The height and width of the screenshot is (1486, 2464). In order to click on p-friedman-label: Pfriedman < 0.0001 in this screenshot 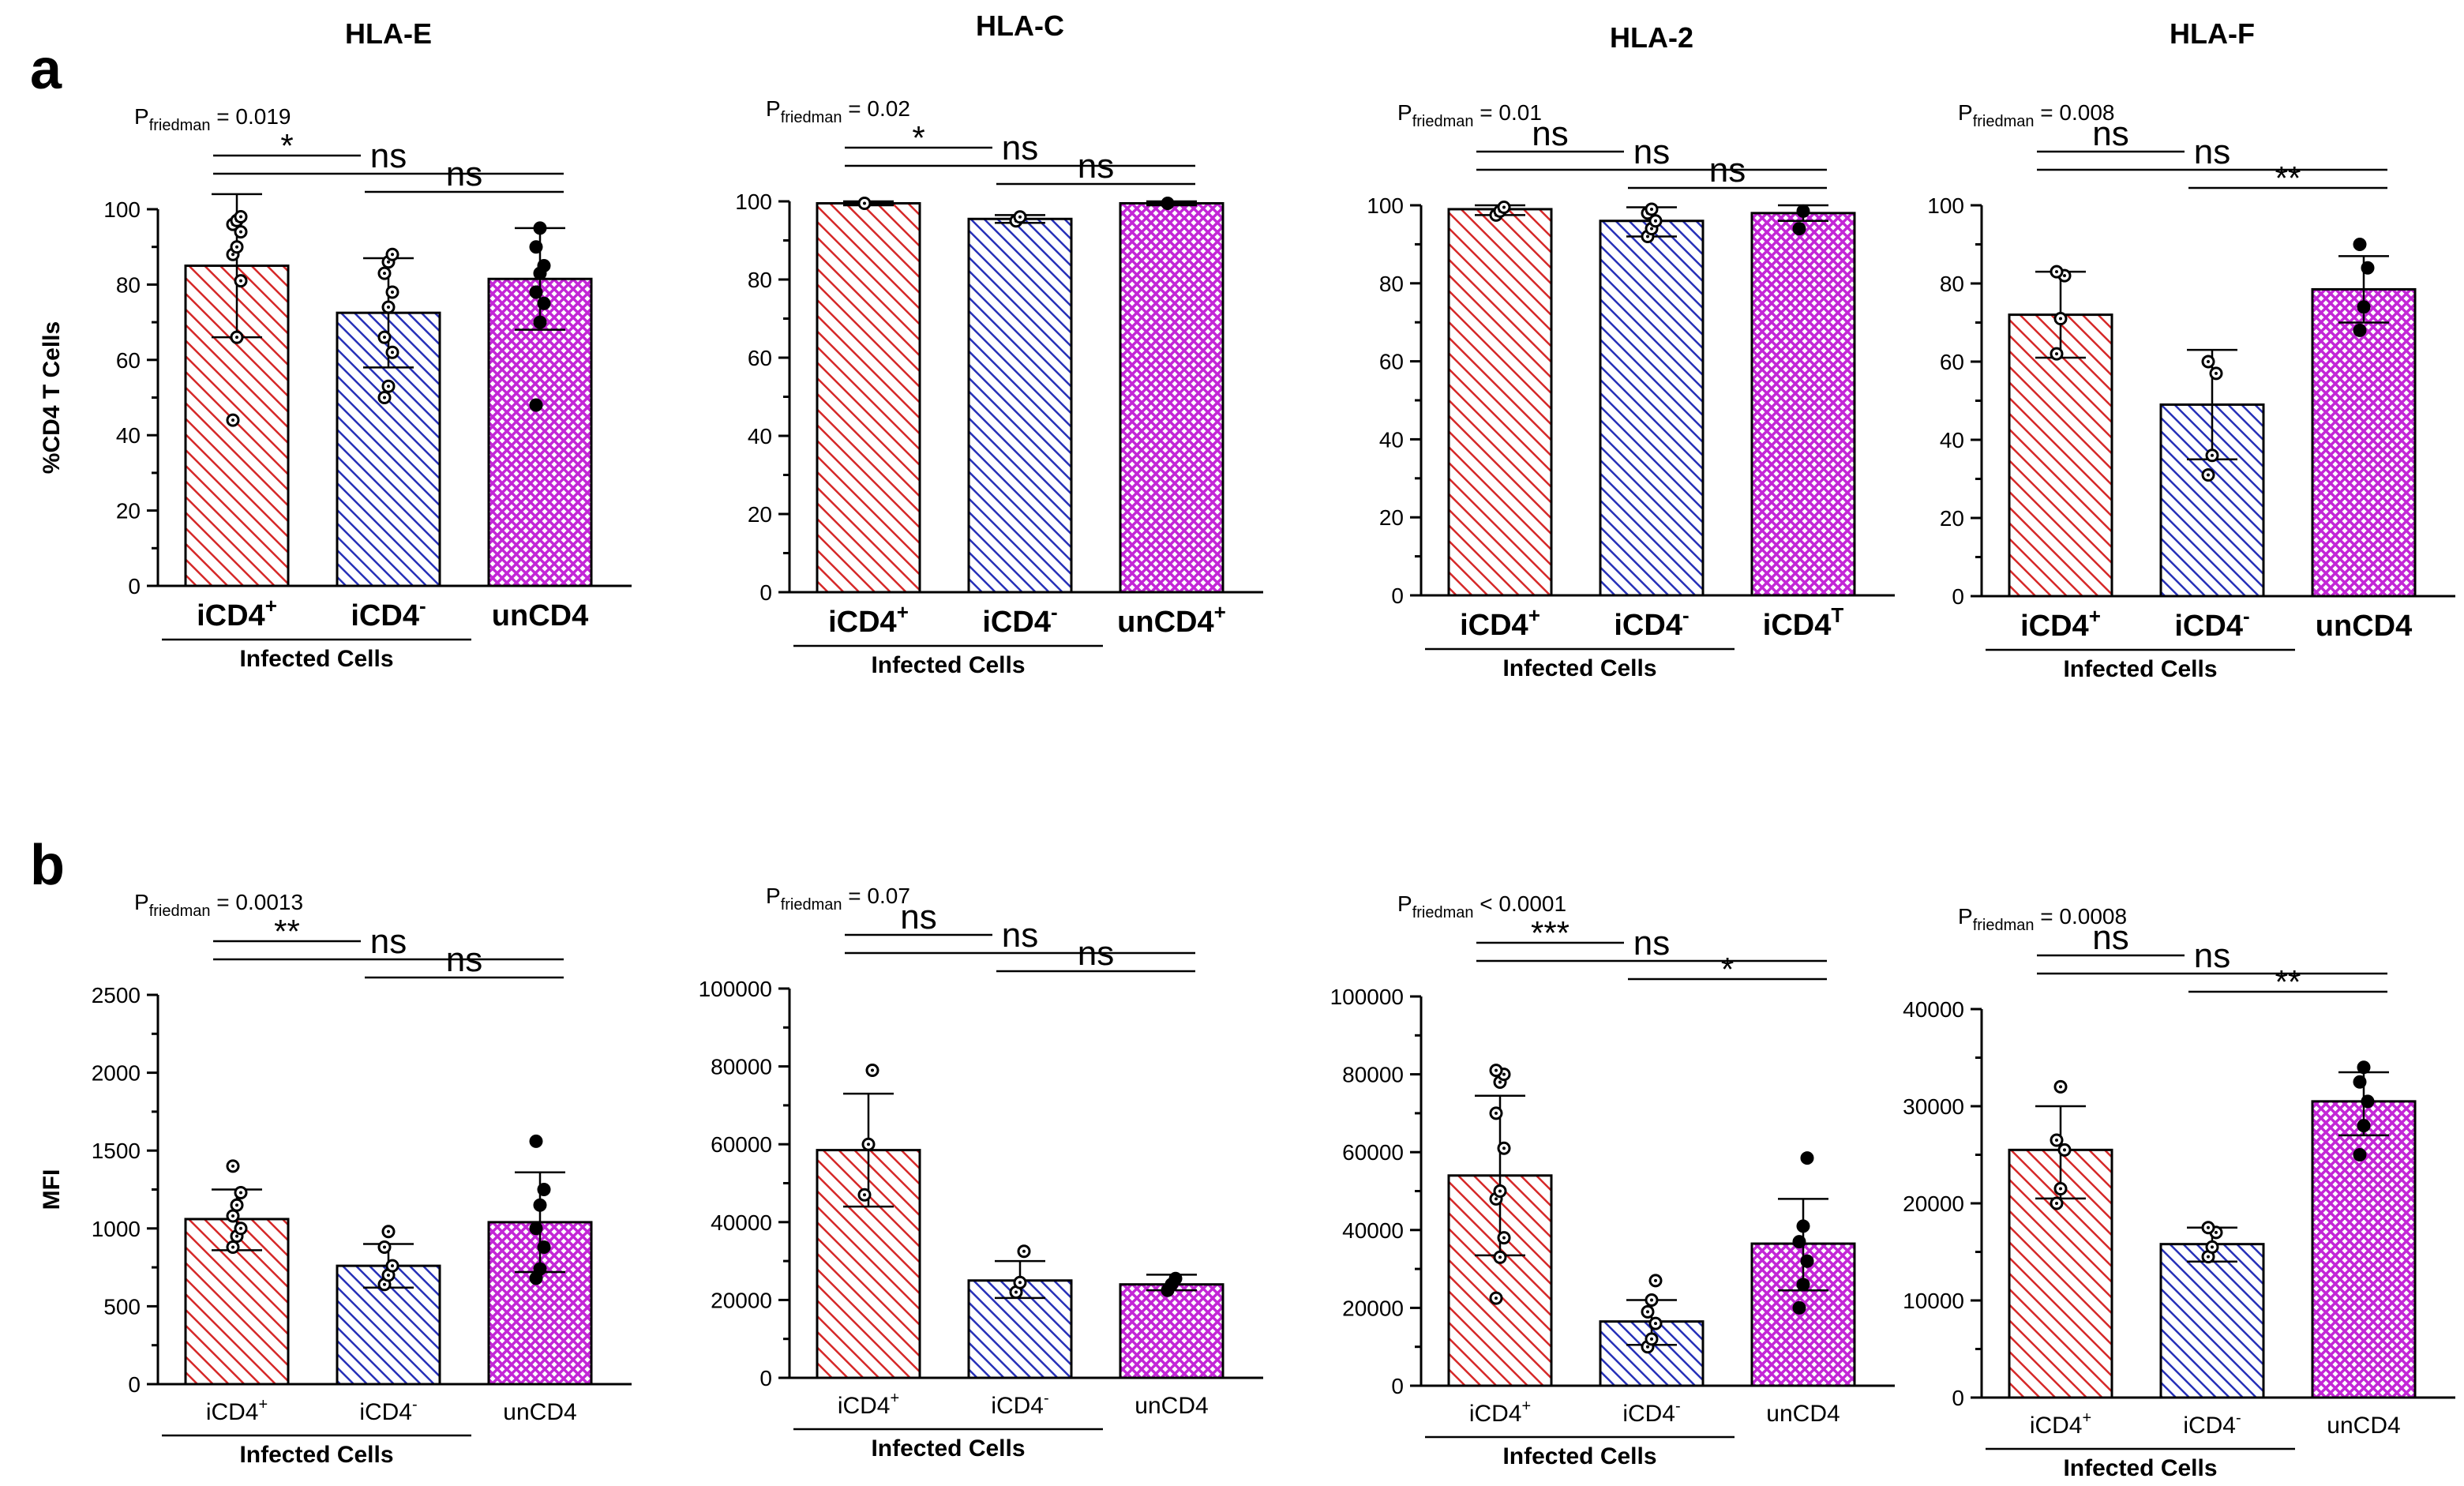, I will do `click(1481, 906)`.